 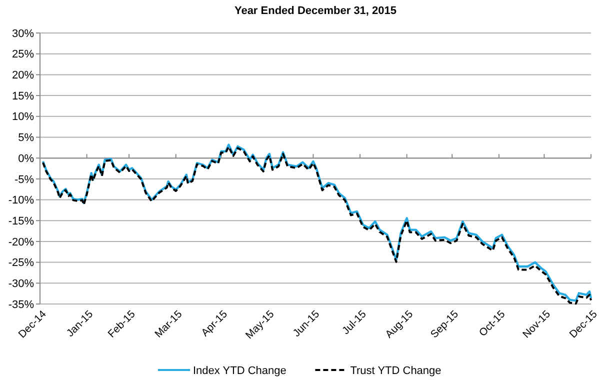 I want to click on y-tick-label: 10%, so click(x=23, y=117).